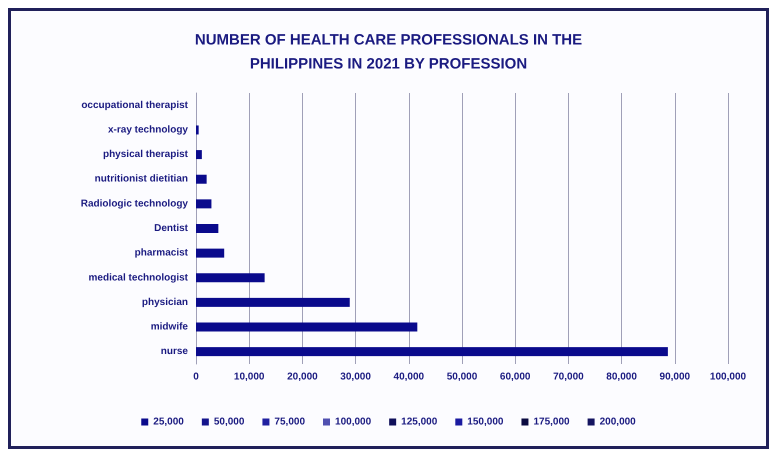 The width and height of the screenshot is (777, 457). I want to click on legend-label: 150,000, so click(485, 422).